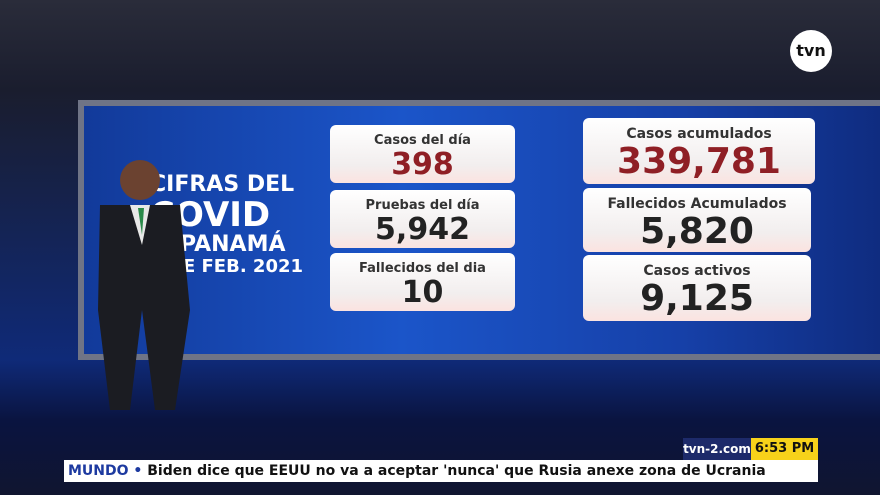 The image size is (880, 495). What do you see at coordinates (422, 140) in the screenshot?
I see `card-label: Casos del día` at bounding box center [422, 140].